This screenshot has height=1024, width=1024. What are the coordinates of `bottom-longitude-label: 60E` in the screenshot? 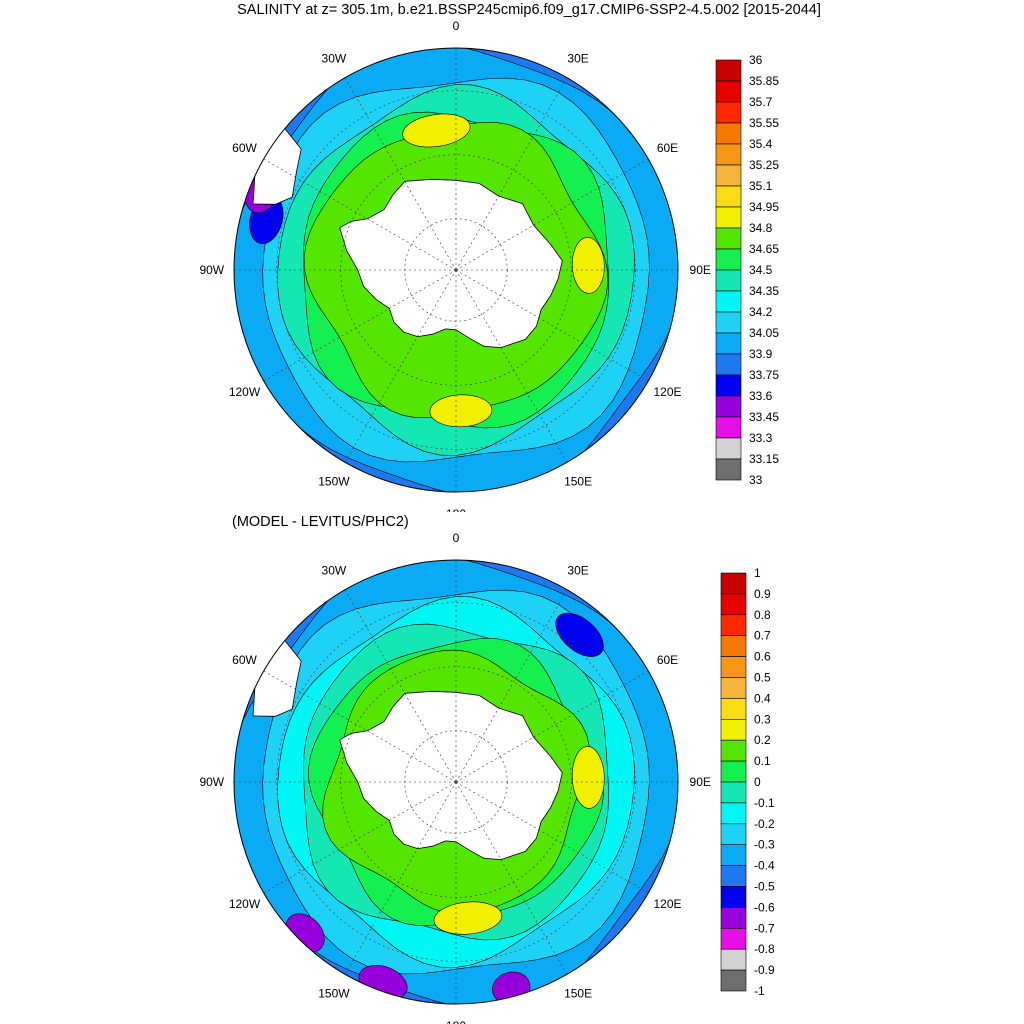 It's located at (667, 660).